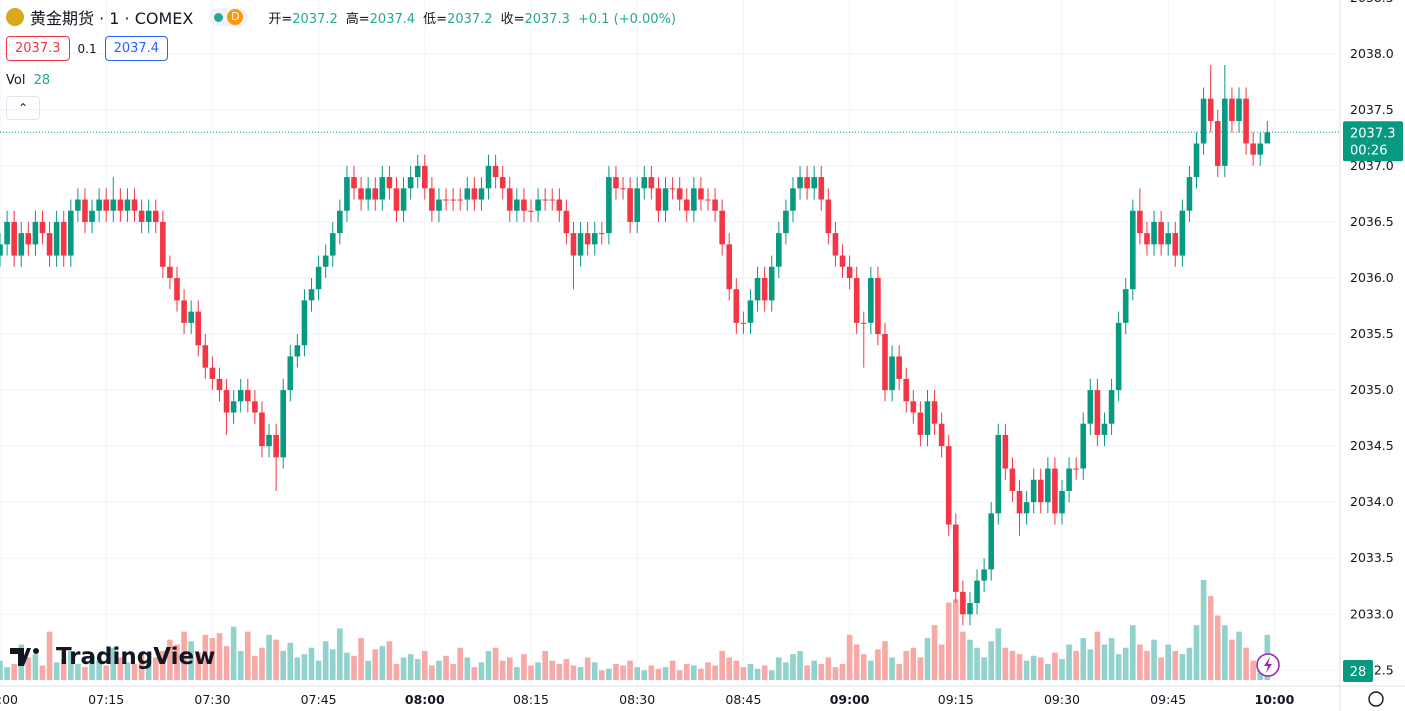  What do you see at coordinates (136, 48) in the screenshot?
I see `ask: 2037.4` at bounding box center [136, 48].